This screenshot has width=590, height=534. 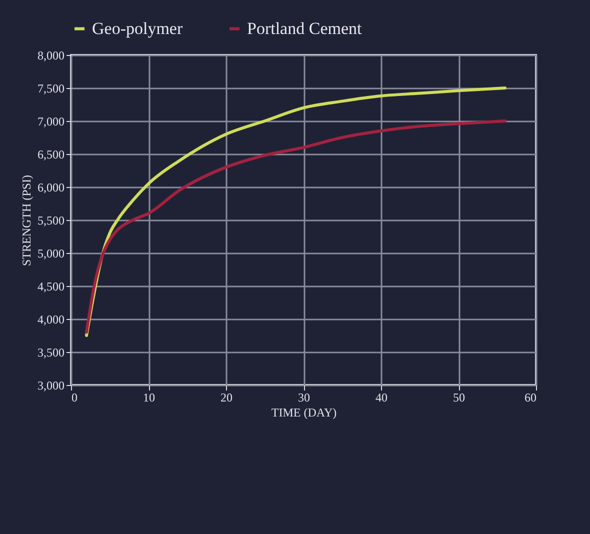 What do you see at coordinates (304, 397) in the screenshot?
I see `x-tick-label: 30` at bounding box center [304, 397].